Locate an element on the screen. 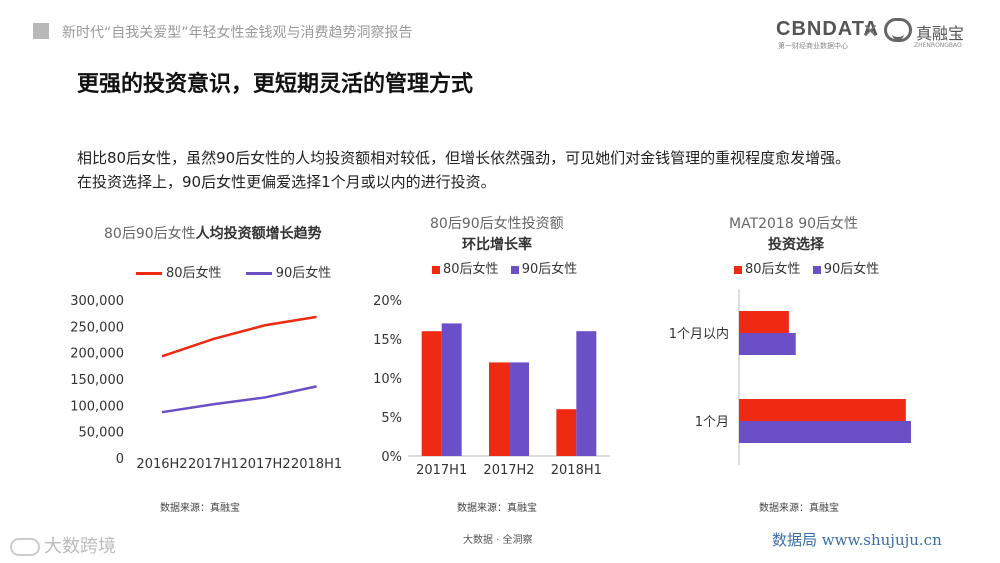 The image size is (1000, 563). report-title: 新时代“自我关爱型”年轻女性金钱观与消费趋势洞察报告 is located at coordinates (237, 33).